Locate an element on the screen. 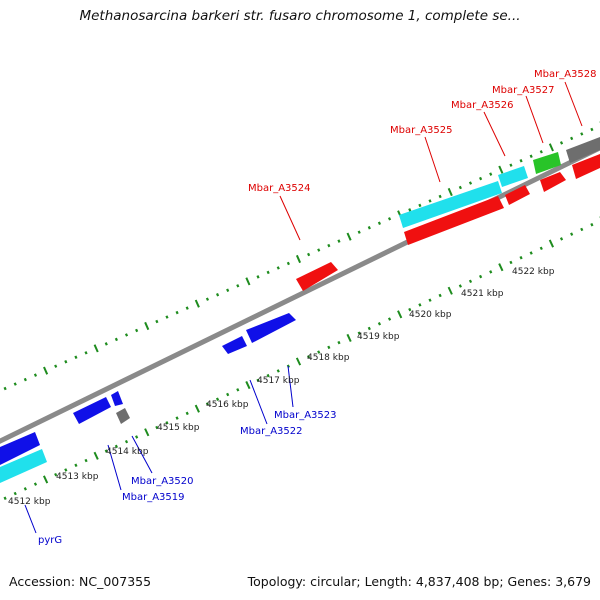 The image size is (600, 600). gene-pyrg-cyan is located at coordinates (23, 466).